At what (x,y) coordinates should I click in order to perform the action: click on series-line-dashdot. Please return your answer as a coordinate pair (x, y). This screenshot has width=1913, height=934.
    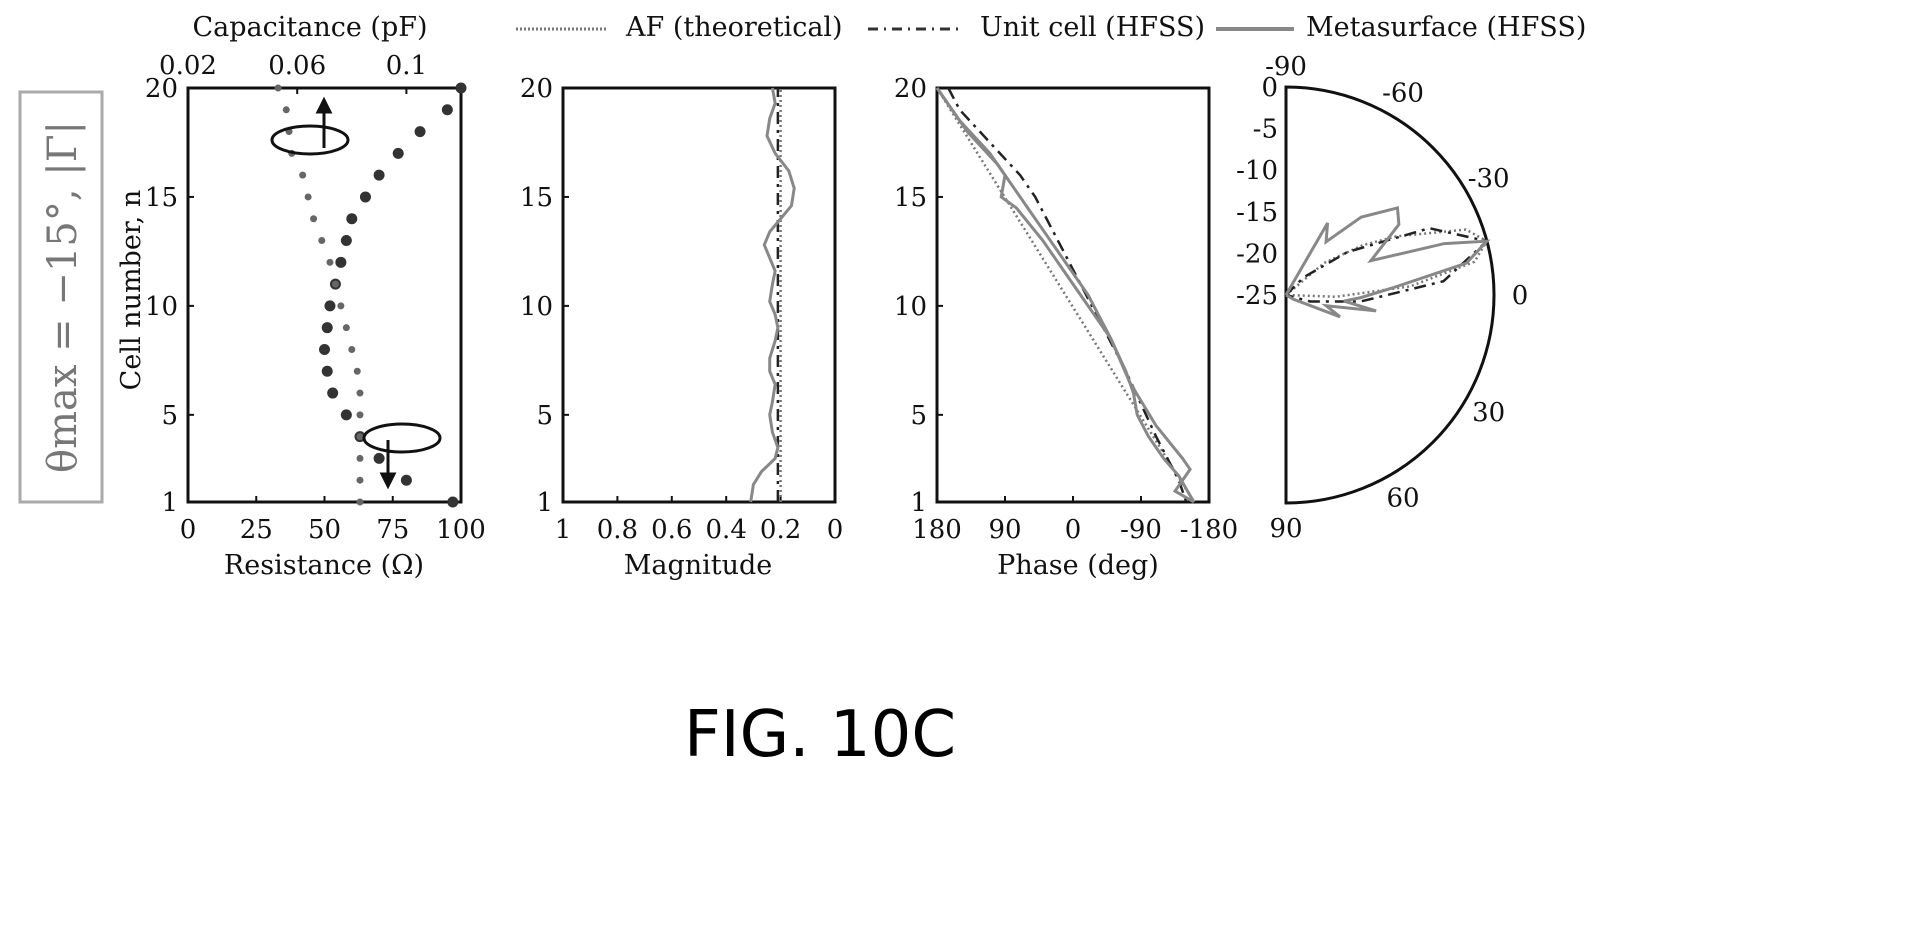
    Looking at the image, I should click on (1067, 295).